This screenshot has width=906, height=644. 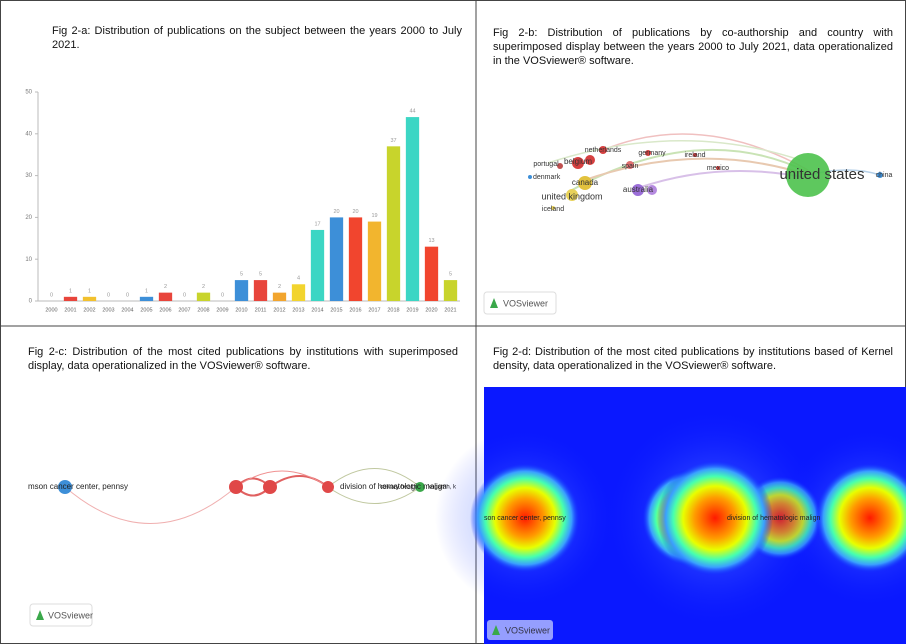 What do you see at coordinates (28, 260) in the screenshot?
I see `y-tick-label: 10` at bounding box center [28, 260].